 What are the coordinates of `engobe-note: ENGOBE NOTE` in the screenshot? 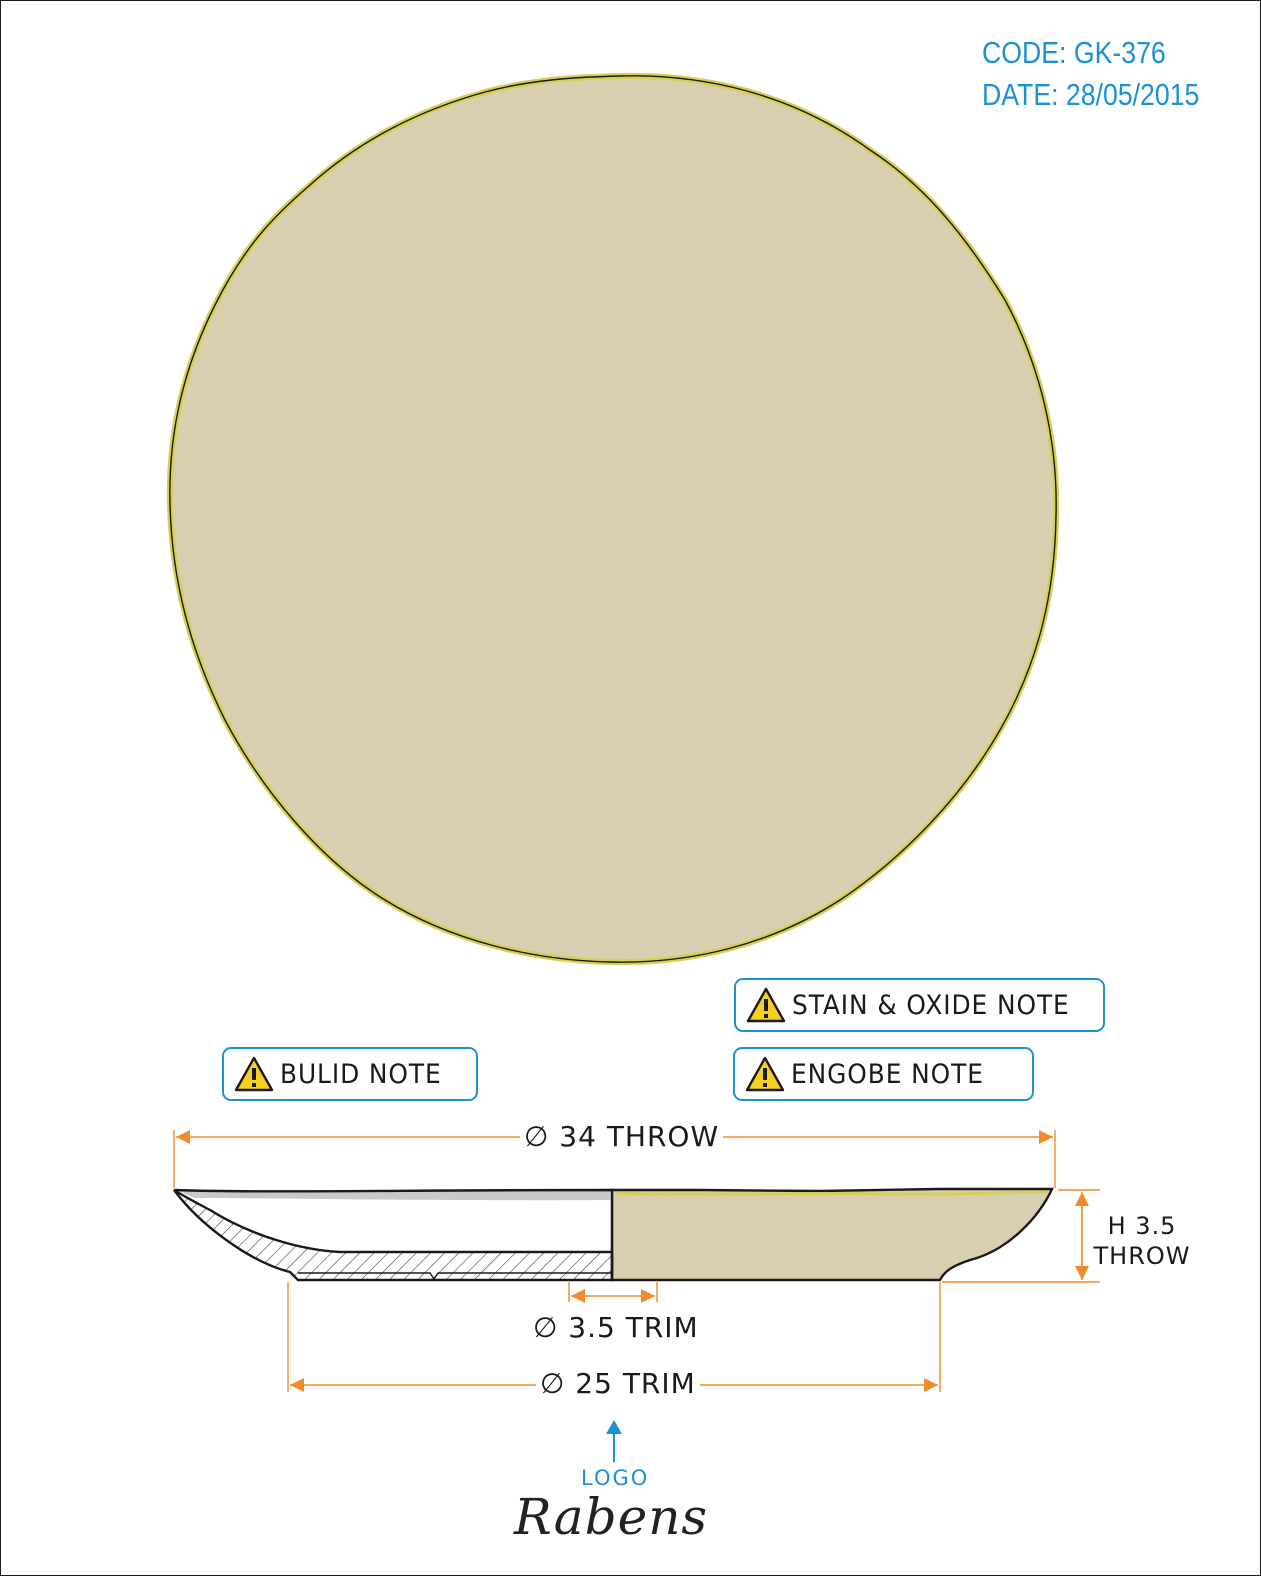 It's located at (883, 1074).